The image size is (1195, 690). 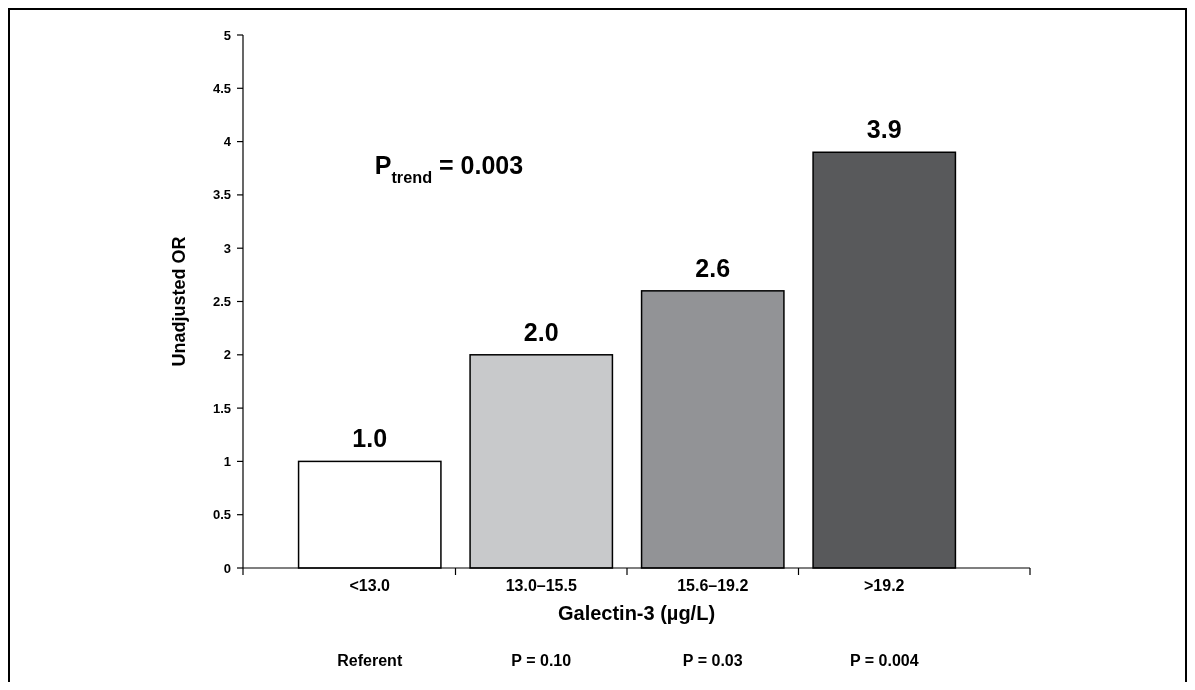 What do you see at coordinates (370, 438) in the screenshot?
I see `data-label: 1.0` at bounding box center [370, 438].